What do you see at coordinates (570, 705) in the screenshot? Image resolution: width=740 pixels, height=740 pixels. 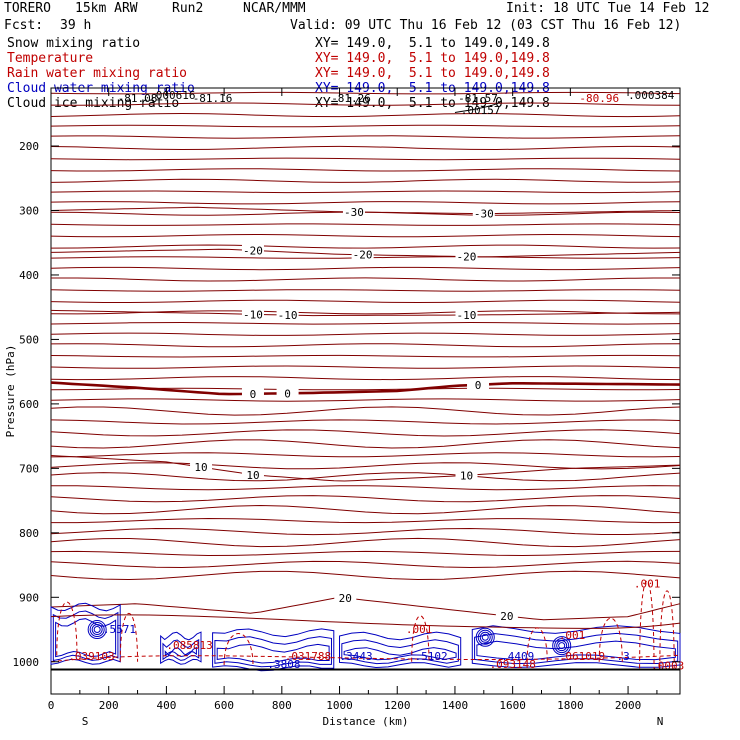 I see `x-tick-label: 1800` at bounding box center [570, 705].